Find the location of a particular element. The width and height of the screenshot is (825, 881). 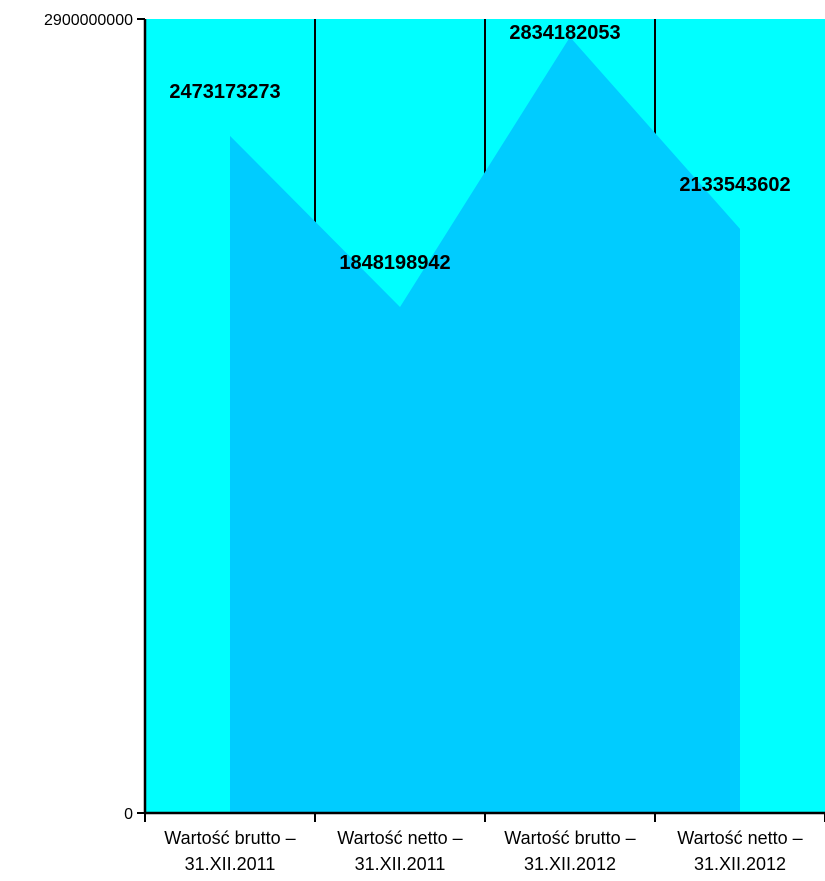

data-label: 2133543602 is located at coordinates (734, 185).